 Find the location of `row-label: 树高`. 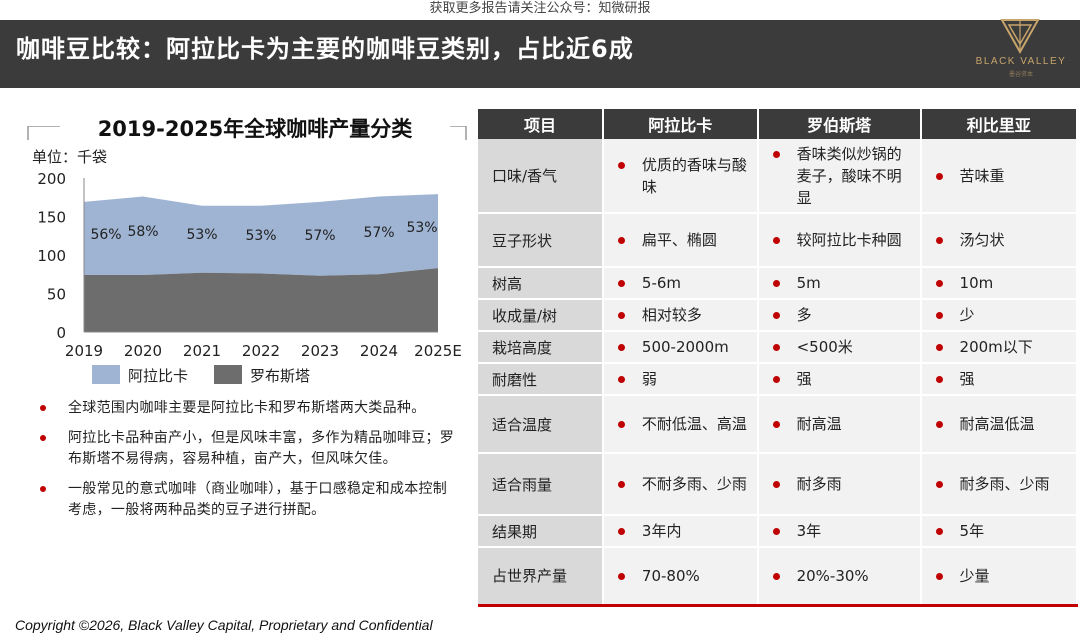

row-label: 树高 is located at coordinates (541, 283).